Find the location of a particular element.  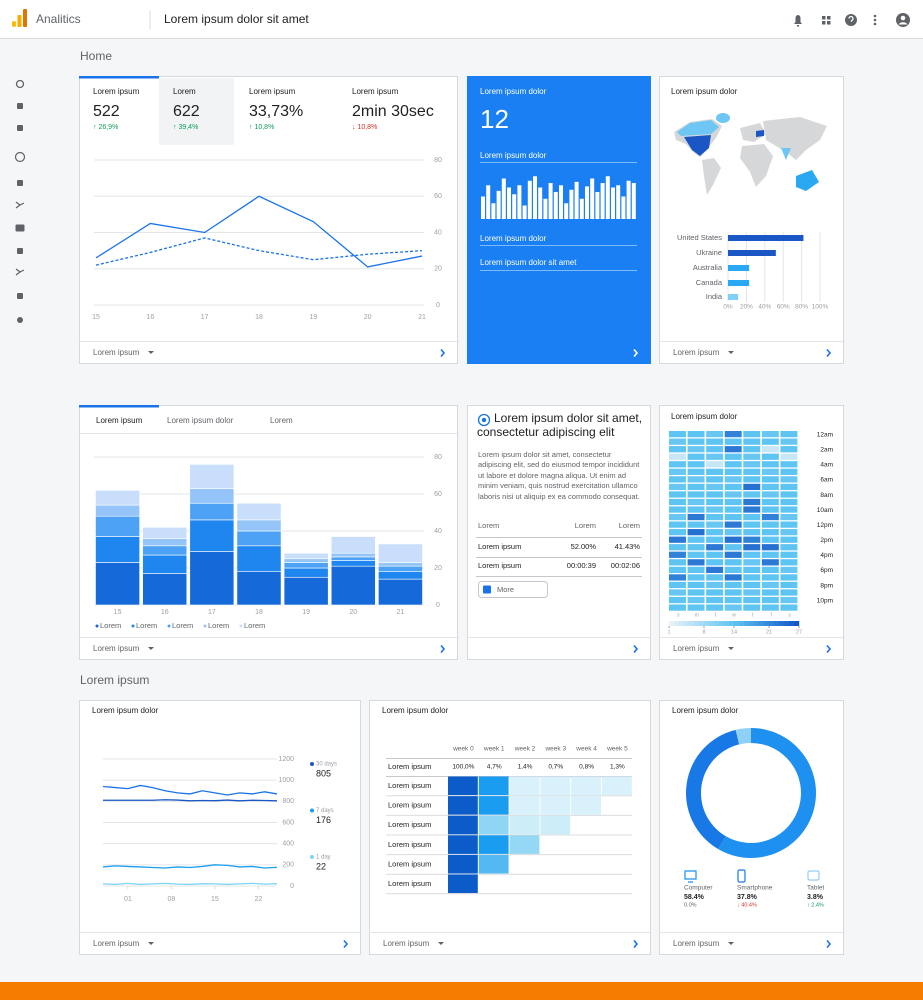

column-label: m is located at coordinates (697, 615).